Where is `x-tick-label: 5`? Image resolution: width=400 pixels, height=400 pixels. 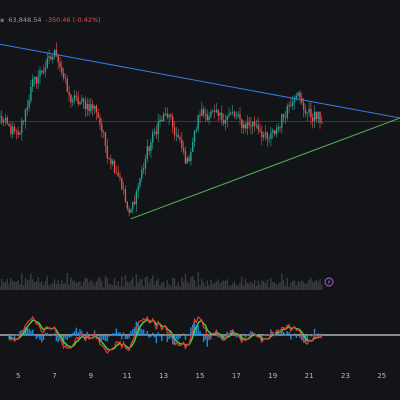 x-tick-label: 5 is located at coordinates (18, 376).